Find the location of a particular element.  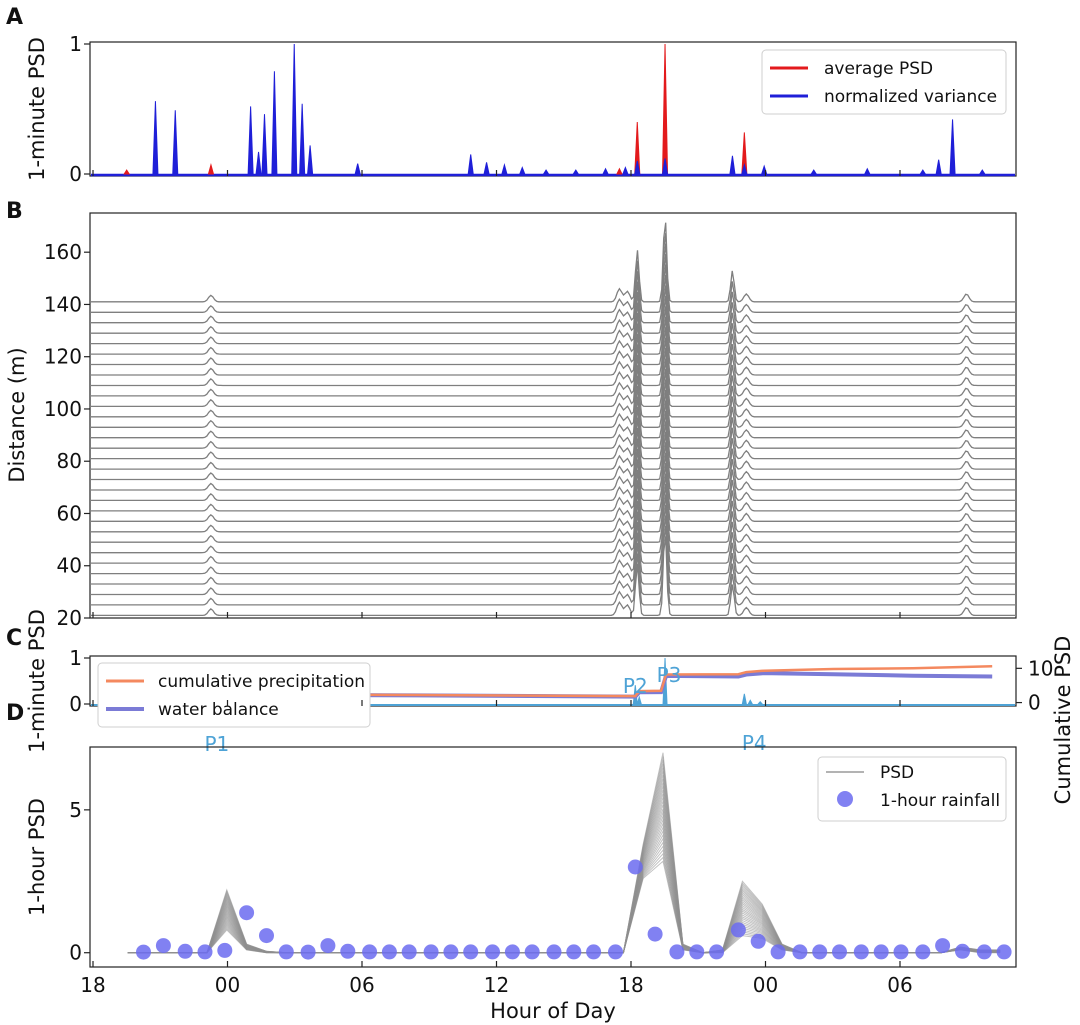

panel-b-y-tick-label: 160 is located at coordinates (63, 252).